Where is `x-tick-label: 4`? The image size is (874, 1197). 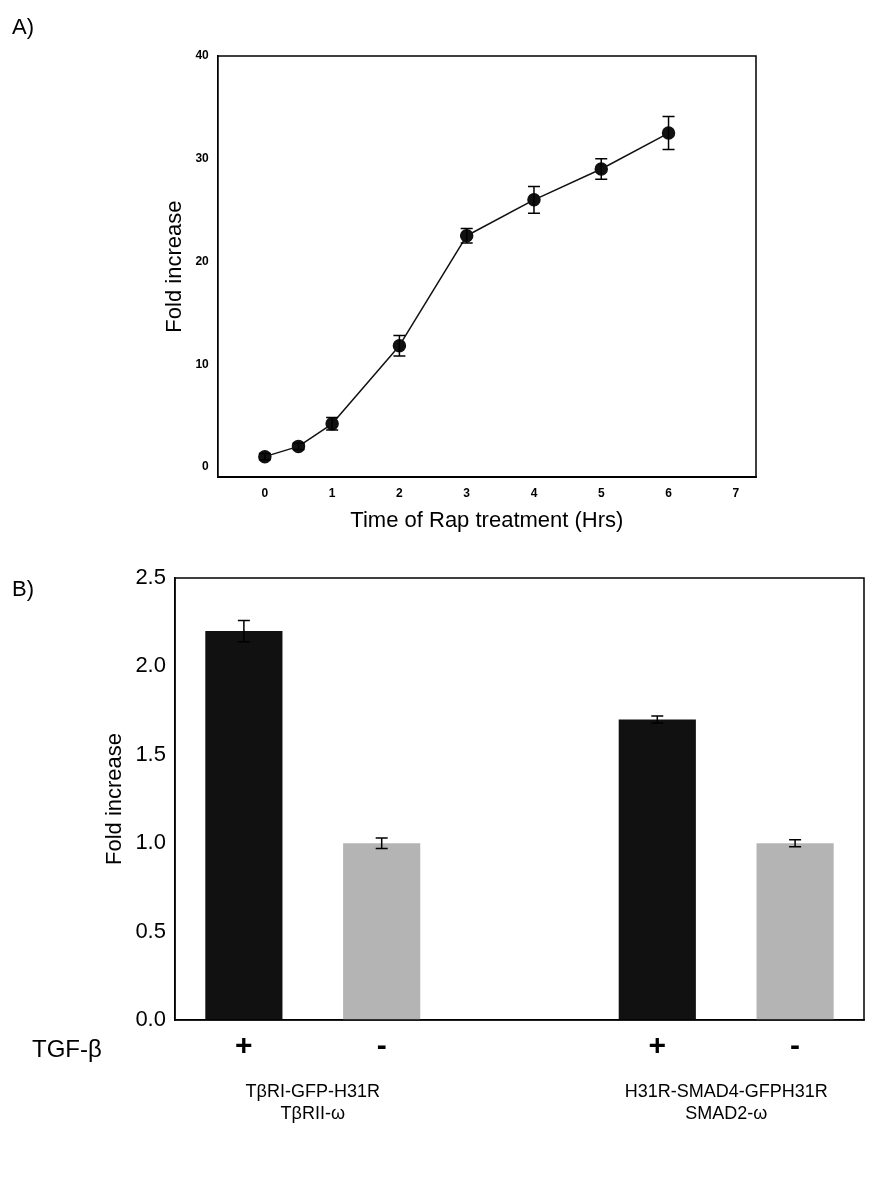 x-tick-label: 4 is located at coordinates (534, 492).